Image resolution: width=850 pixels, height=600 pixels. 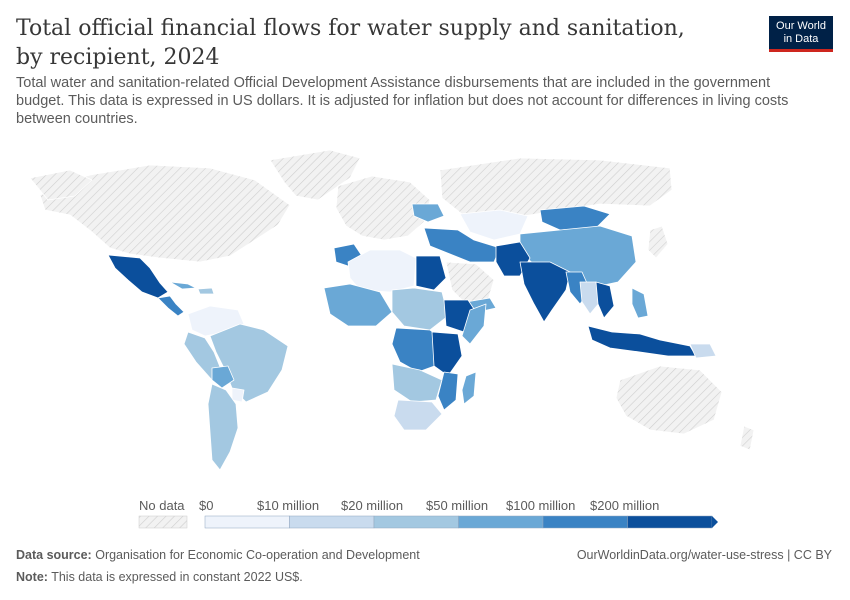 What do you see at coordinates (54, 555) in the screenshot?
I see `data-source-label: Data source:` at bounding box center [54, 555].